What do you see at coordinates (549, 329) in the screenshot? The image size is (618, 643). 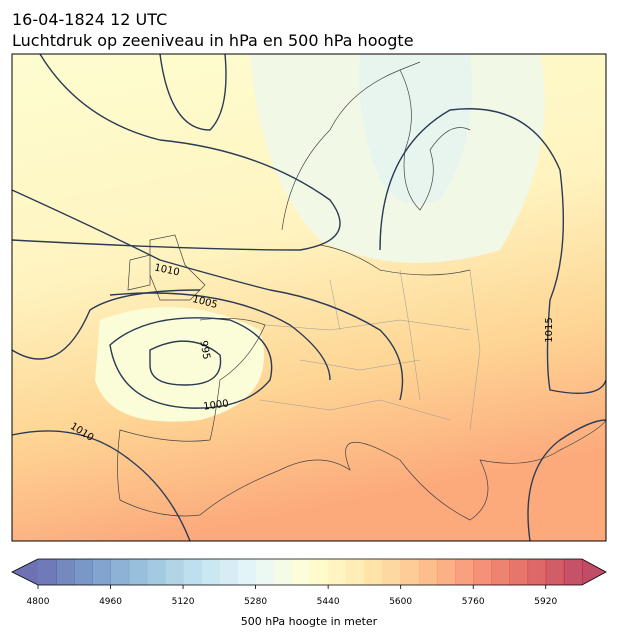 I see `contour-label: 1015` at bounding box center [549, 329].